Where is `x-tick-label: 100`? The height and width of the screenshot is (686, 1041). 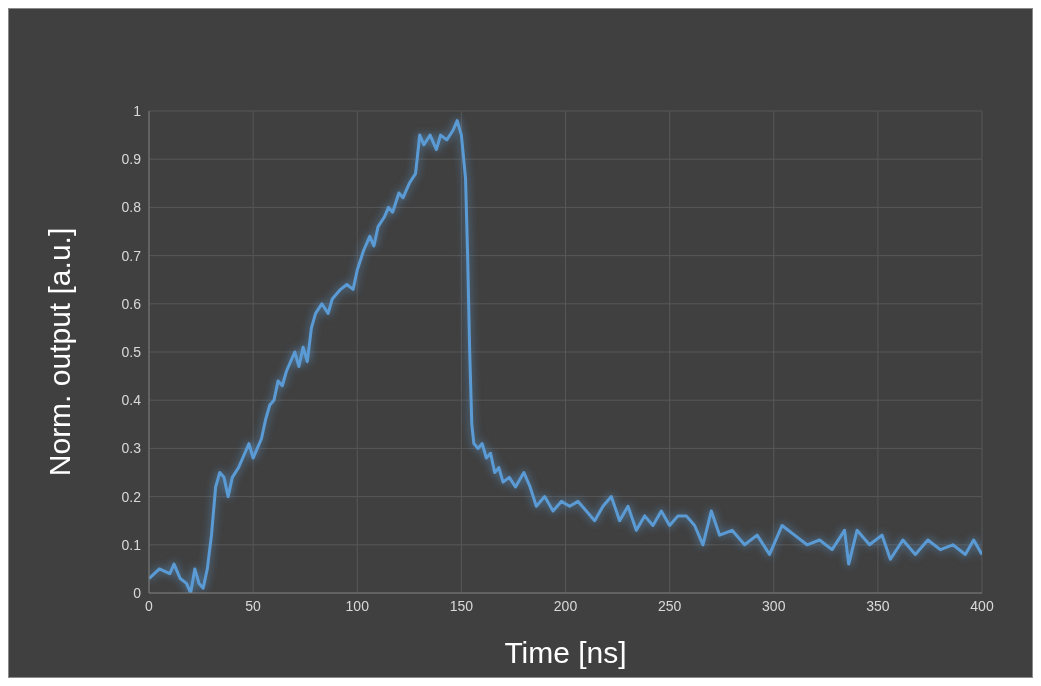
x-tick-label: 100 is located at coordinates (357, 605).